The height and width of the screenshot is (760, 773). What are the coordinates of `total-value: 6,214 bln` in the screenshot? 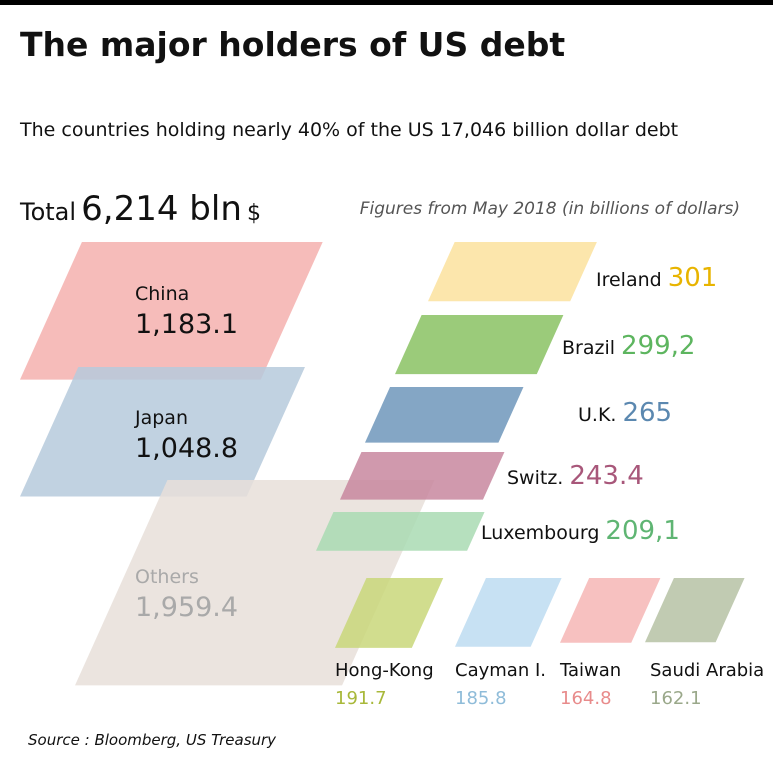 It's located at (161, 209).